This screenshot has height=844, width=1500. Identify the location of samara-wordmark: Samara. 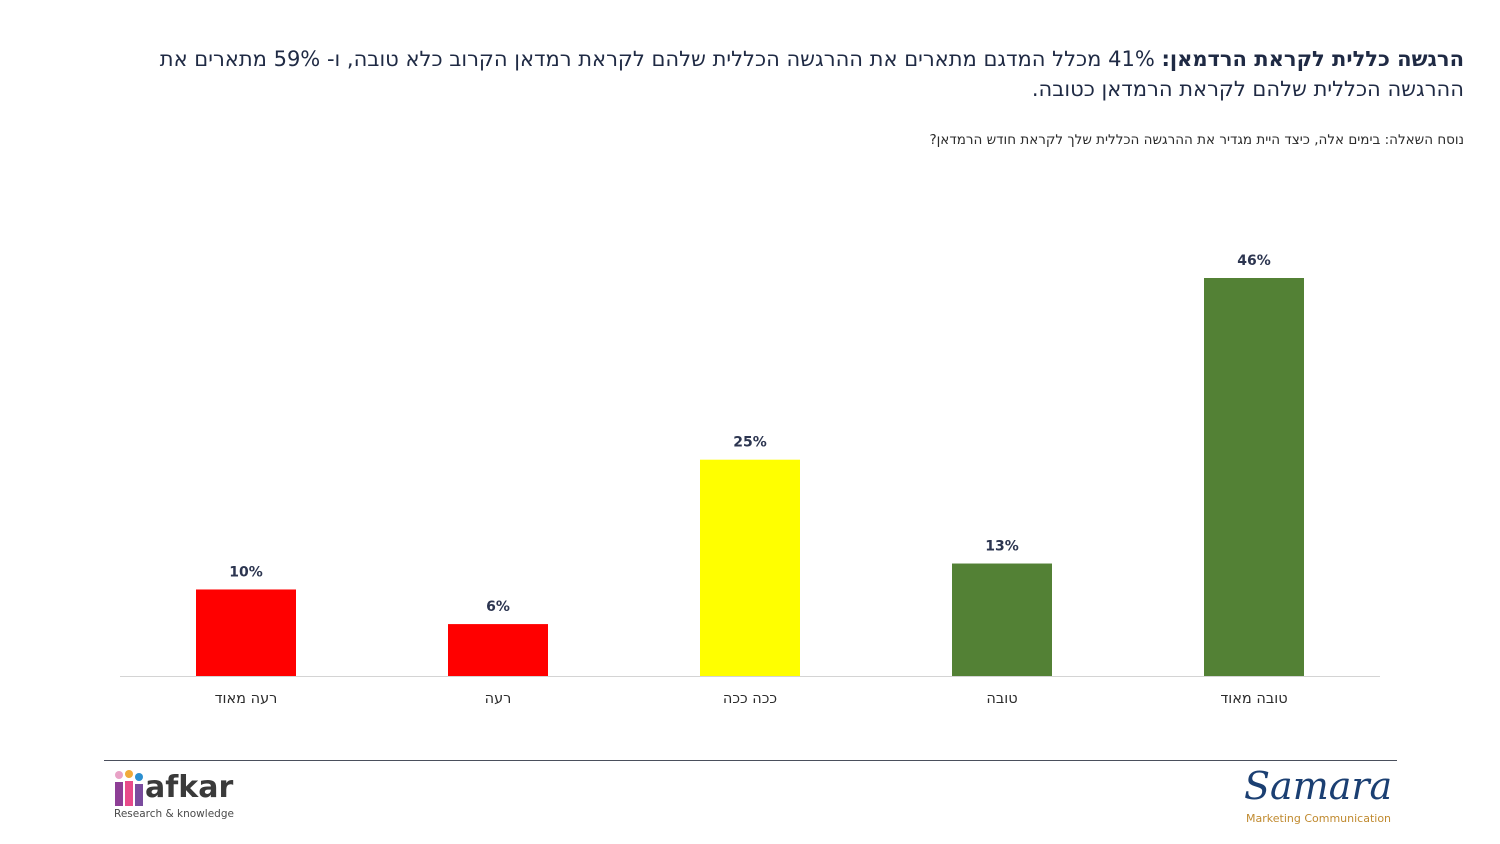
(1318, 786).